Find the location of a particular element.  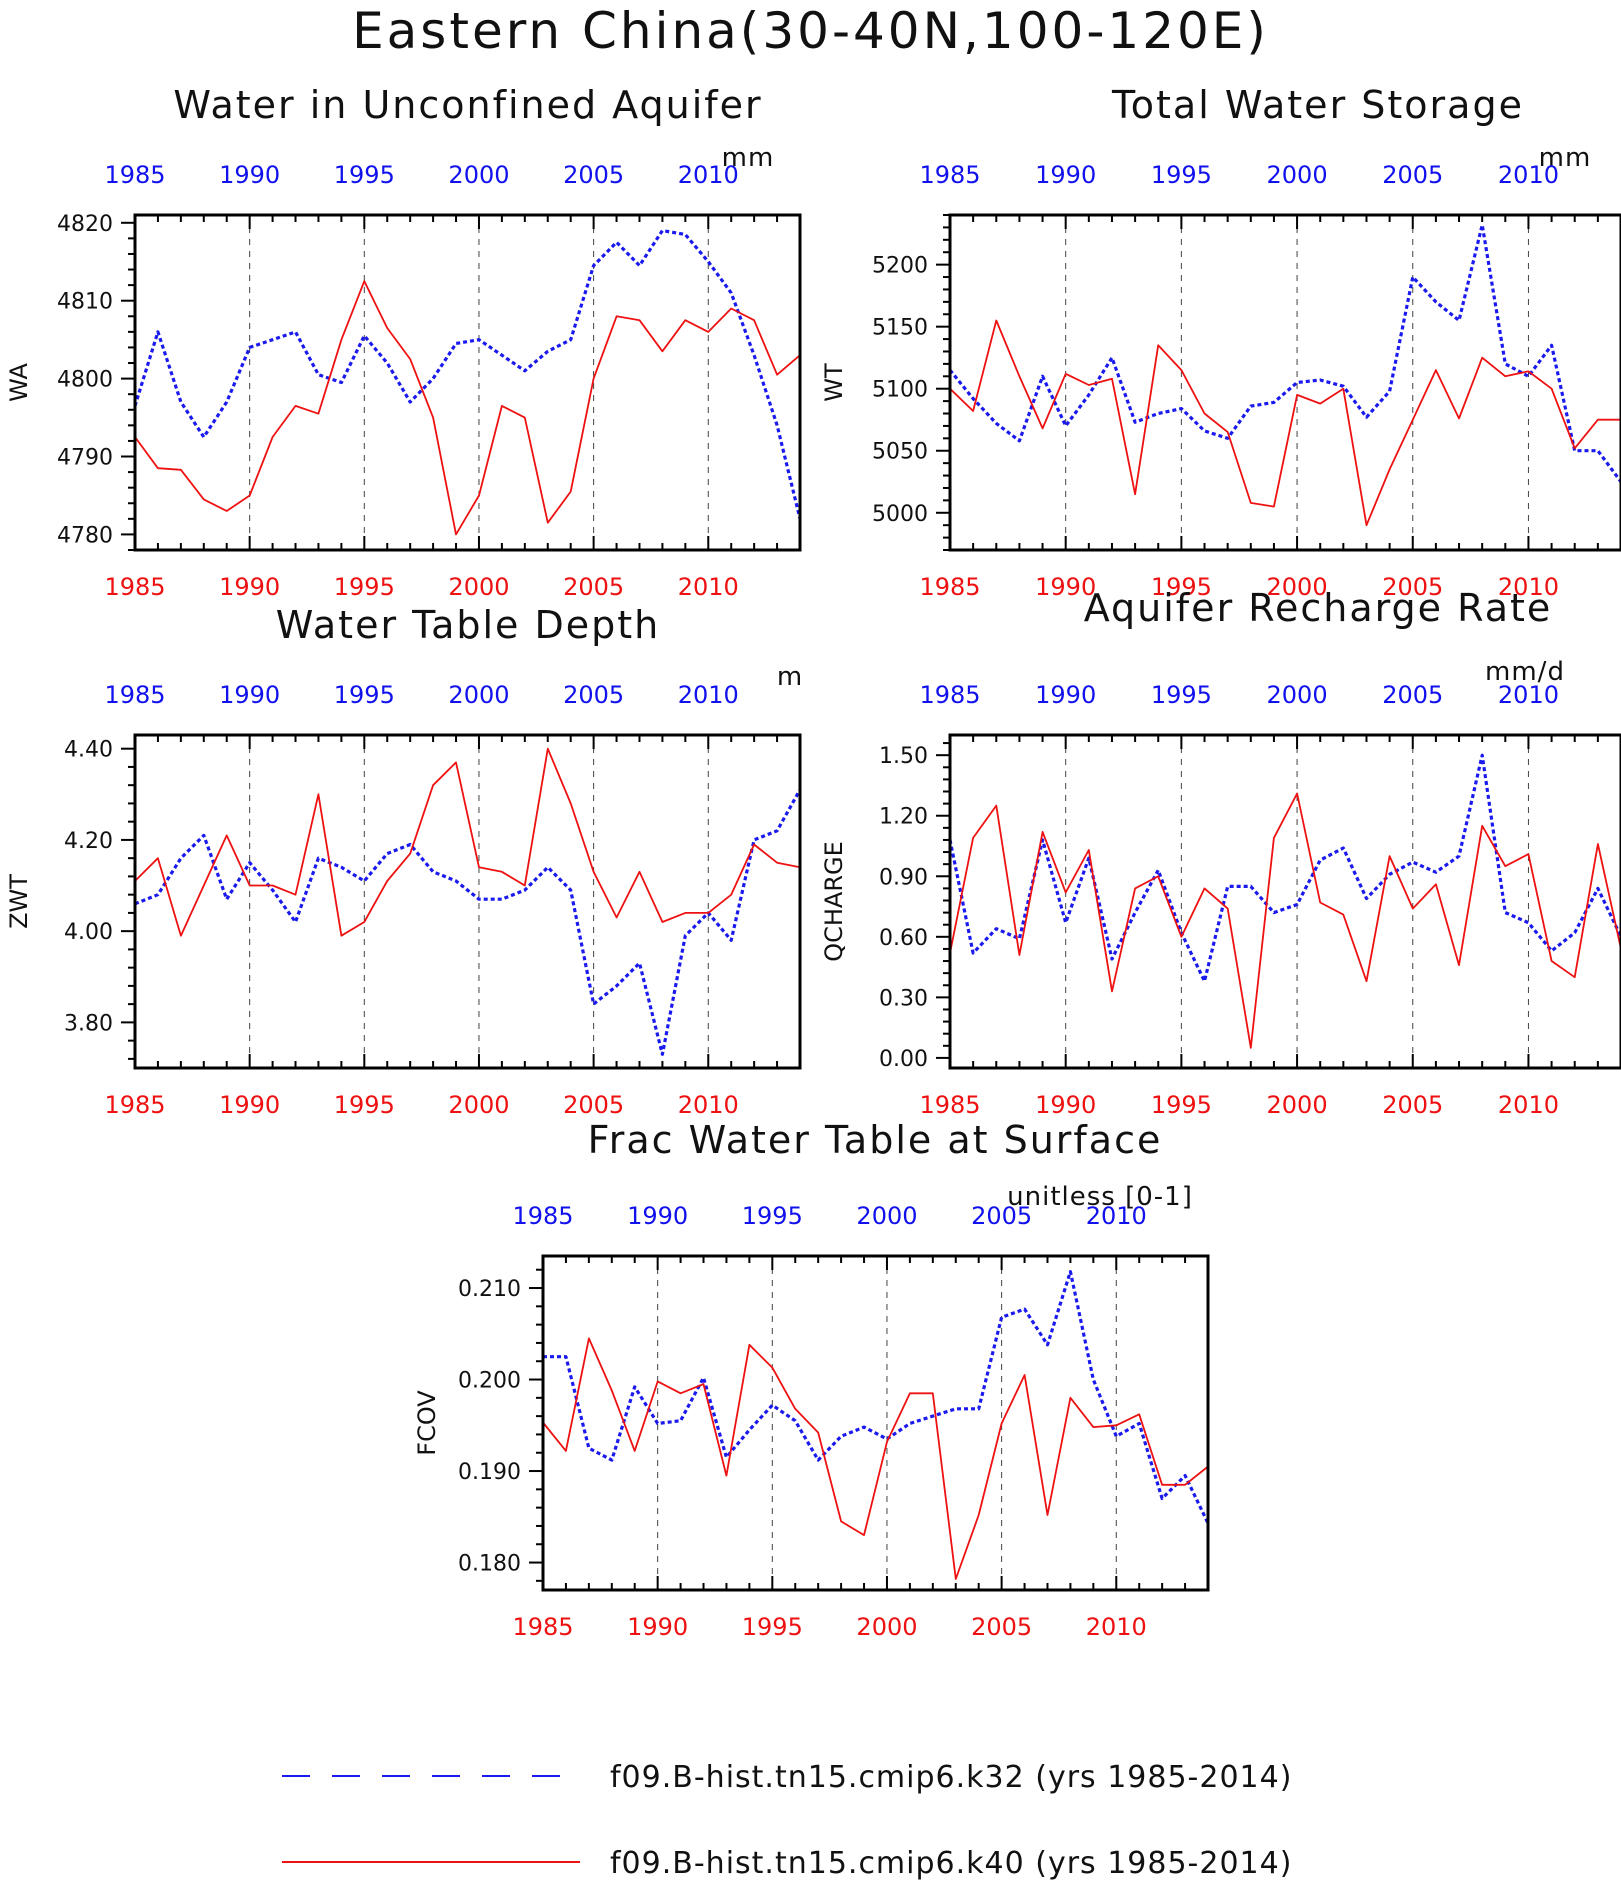

y-tick-label: 5200 is located at coordinates (900, 266).